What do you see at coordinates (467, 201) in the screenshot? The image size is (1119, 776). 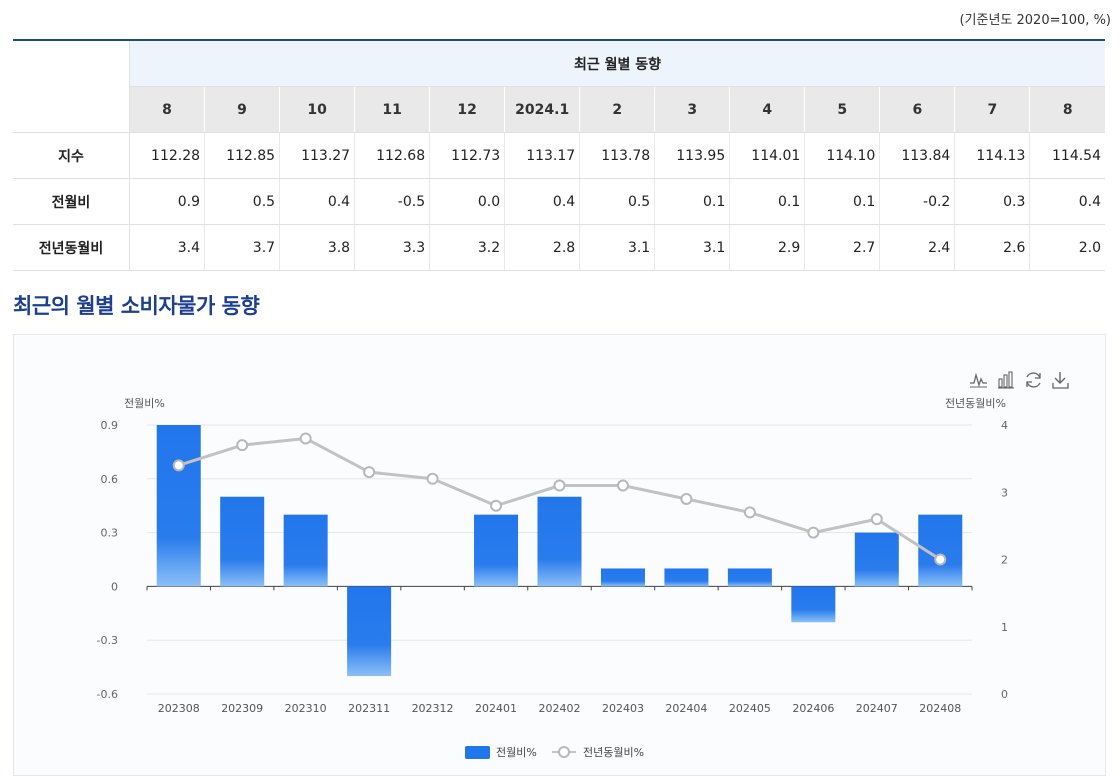 I see `table-cell: 0.0` at bounding box center [467, 201].